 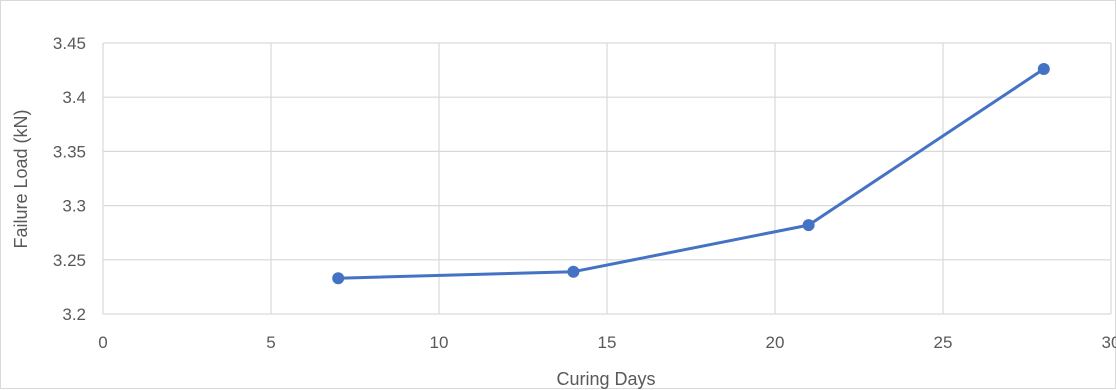 I want to click on x-tick-label: 0, so click(x=102, y=342).